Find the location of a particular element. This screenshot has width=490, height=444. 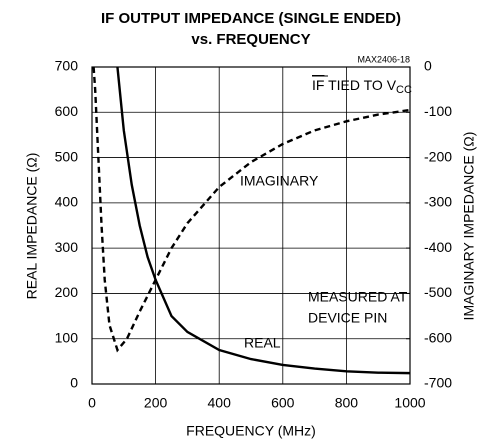

y2-tick-label: -200 is located at coordinates (438, 156).